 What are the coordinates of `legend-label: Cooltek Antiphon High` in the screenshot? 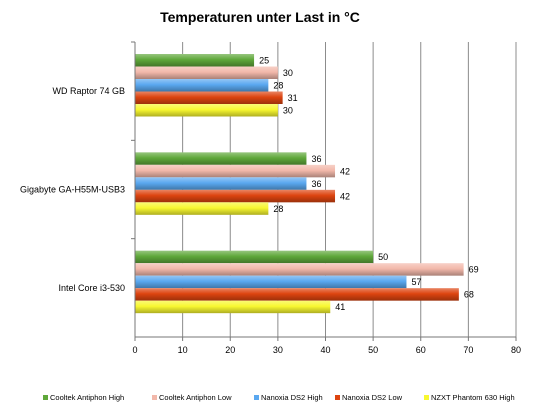 It's located at (87, 397).